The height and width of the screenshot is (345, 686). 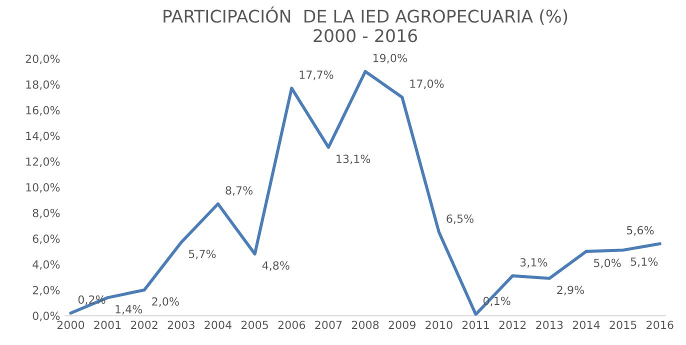 What do you see at coordinates (353, 159) in the screenshot?
I see `data-label: 13,1%` at bounding box center [353, 159].